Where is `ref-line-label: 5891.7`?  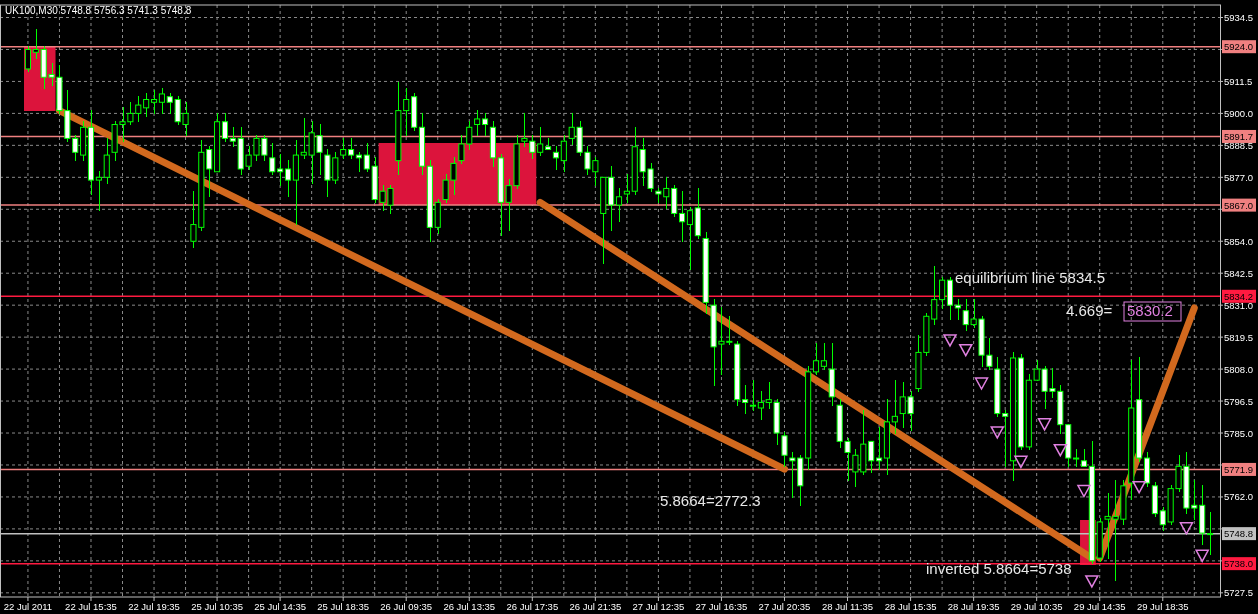
ref-line-label: 5891.7 is located at coordinates (1239, 136).